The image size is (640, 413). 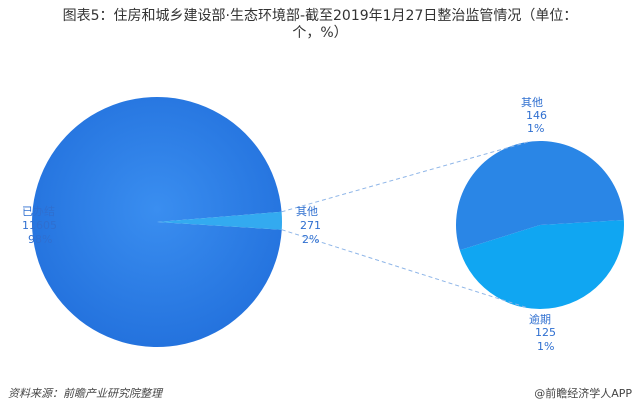 What do you see at coordinates (219, 220) in the screenshot?
I see `pie-slice-other` at bounding box center [219, 220].